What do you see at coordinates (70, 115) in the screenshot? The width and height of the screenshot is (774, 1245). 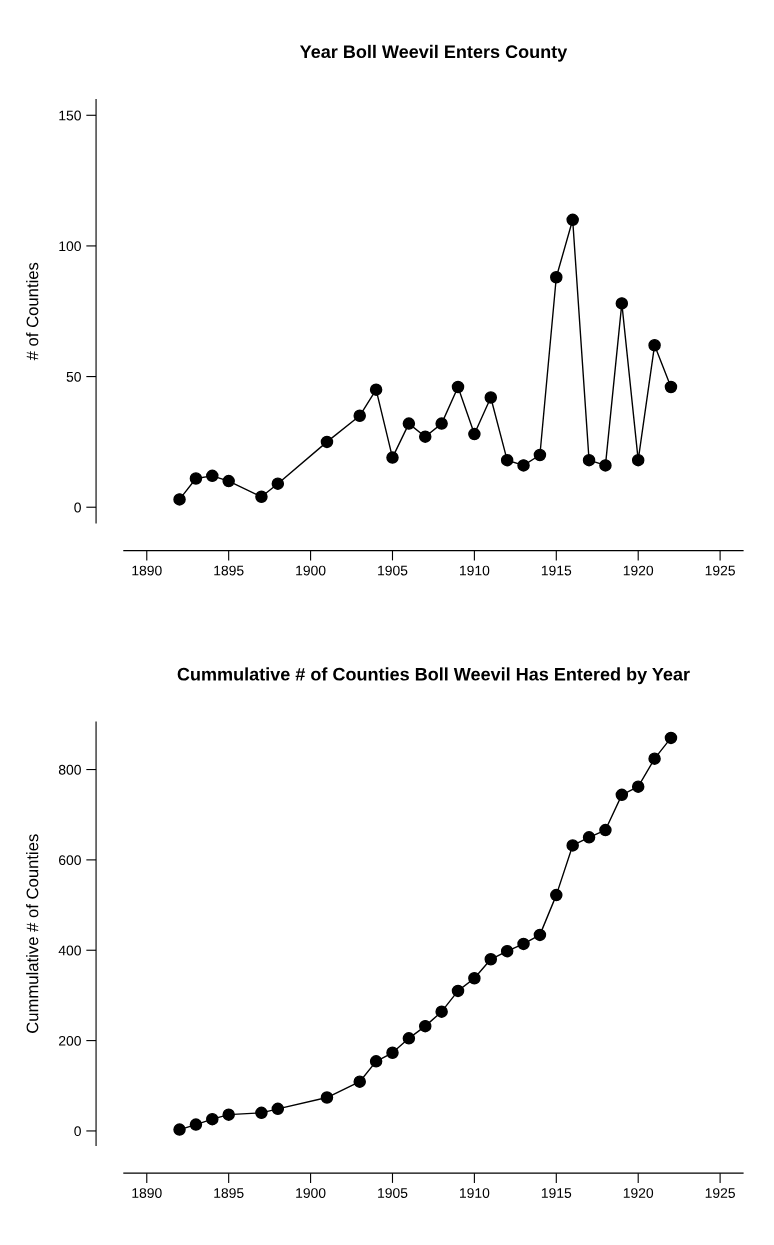 I see `y-tick-label: 150` at bounding box center [70, 115].